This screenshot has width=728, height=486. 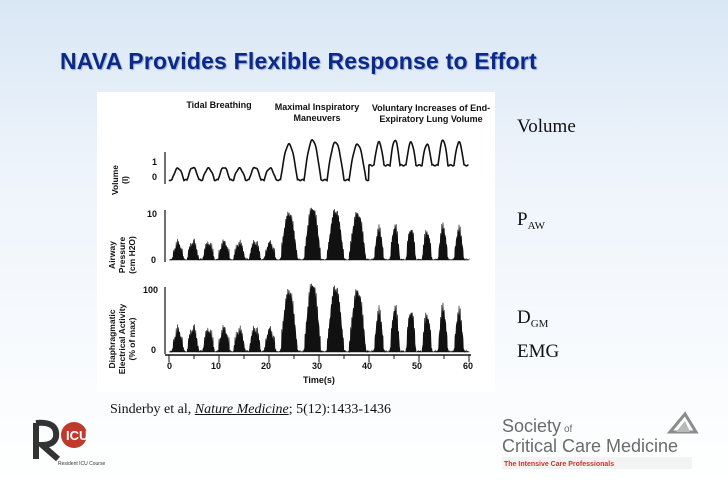 What do you see at coordinates (533, 318) in the screenshot?
I see `label-dgm: DGM` at bounding box center [533, 318].